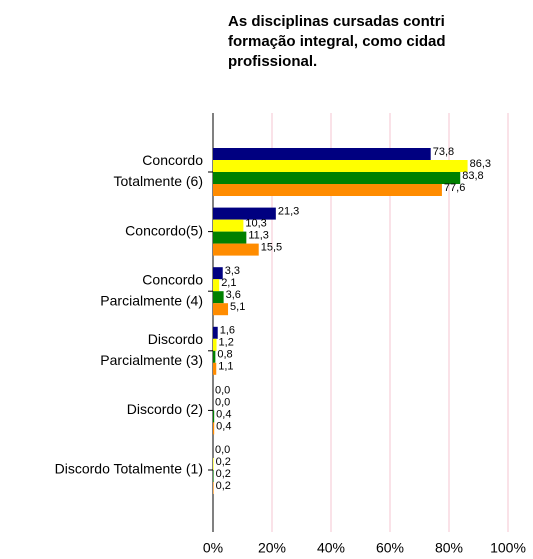  Describe the element at coordinates (129, 469) in the screenshot. I see `y-tick-label: Discordo Totalmente (1)` at that location.